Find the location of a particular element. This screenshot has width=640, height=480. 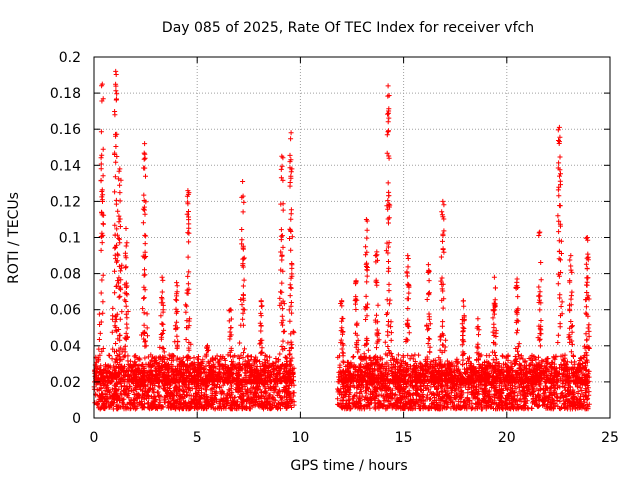

y-tick-label: 0 is located at coordinates (76, 419).